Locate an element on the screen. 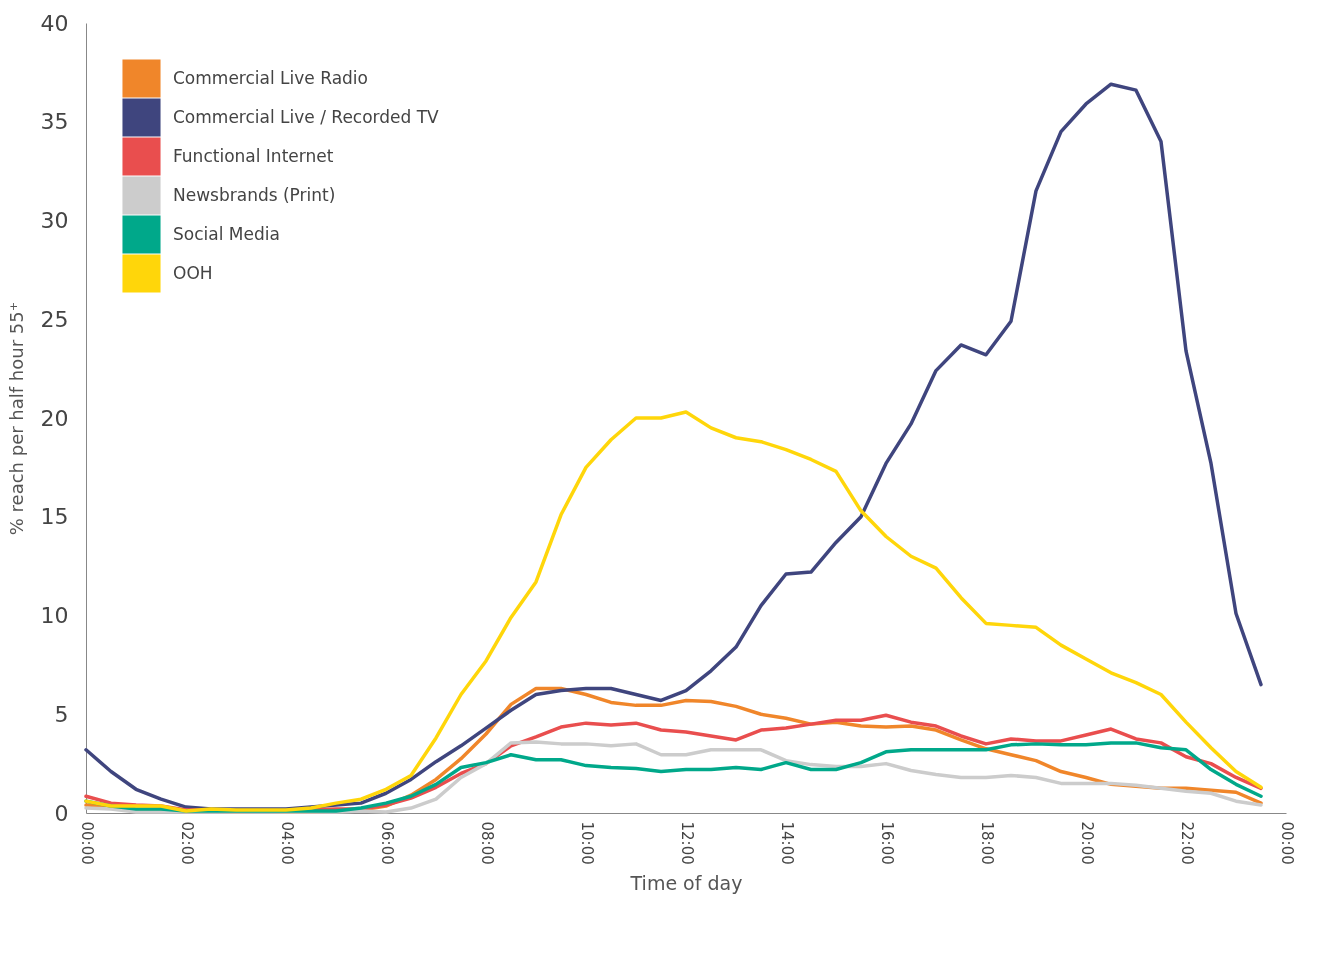 The image size is (1333, 956). x-tick-label: 10:00 is located at coordinates (586, 843).